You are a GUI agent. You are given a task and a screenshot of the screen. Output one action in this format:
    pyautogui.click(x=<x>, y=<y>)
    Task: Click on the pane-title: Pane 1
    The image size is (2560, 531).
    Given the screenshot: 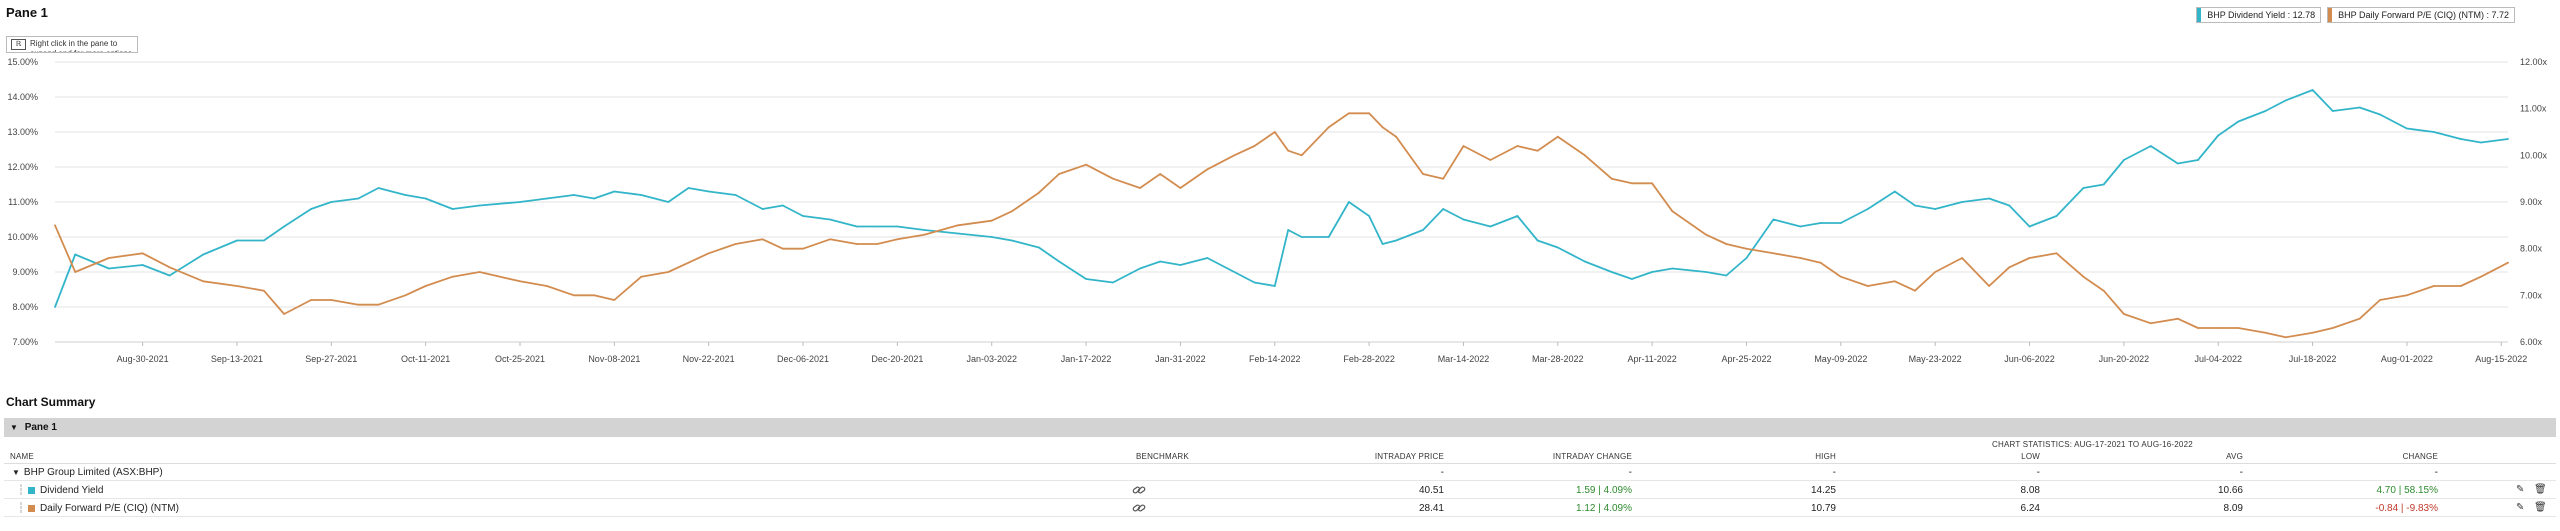 What is the action you would take?
    pyautogui.click(x=27, y=12)
    